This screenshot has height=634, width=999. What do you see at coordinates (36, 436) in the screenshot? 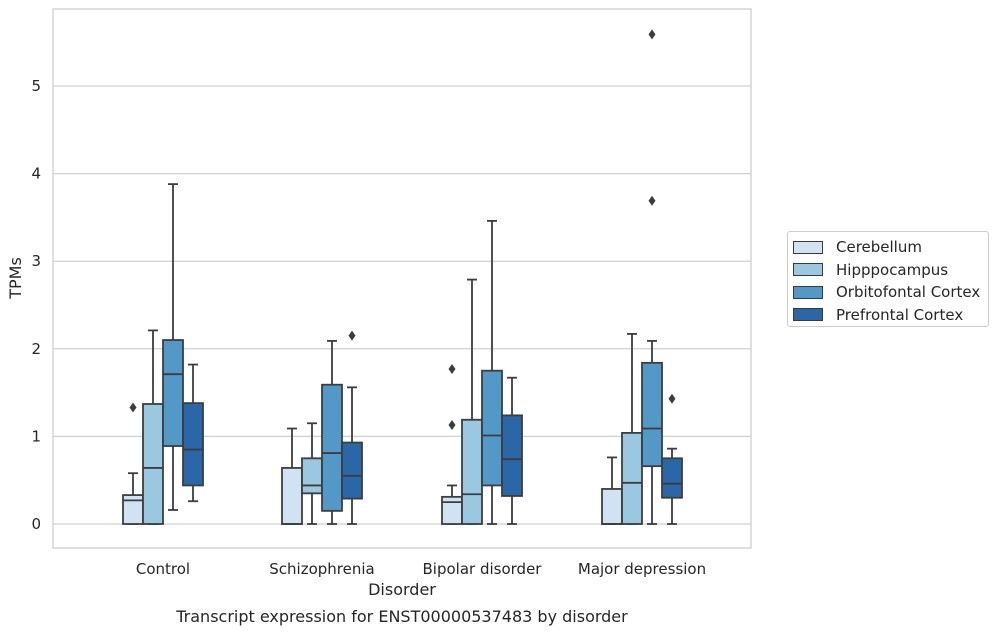
I see `y-tick-label: 1` at bounding box center [36, 436].